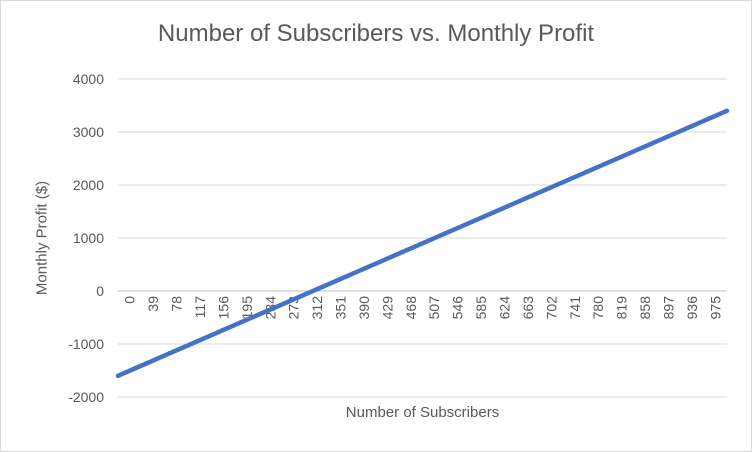 The height and width of the screenshot is (452, 752). What do you see at coordinates (422, 412) in the screenshot?
I see `x-axis-title: Number of Subscribers` at bounding box center [422, 412].